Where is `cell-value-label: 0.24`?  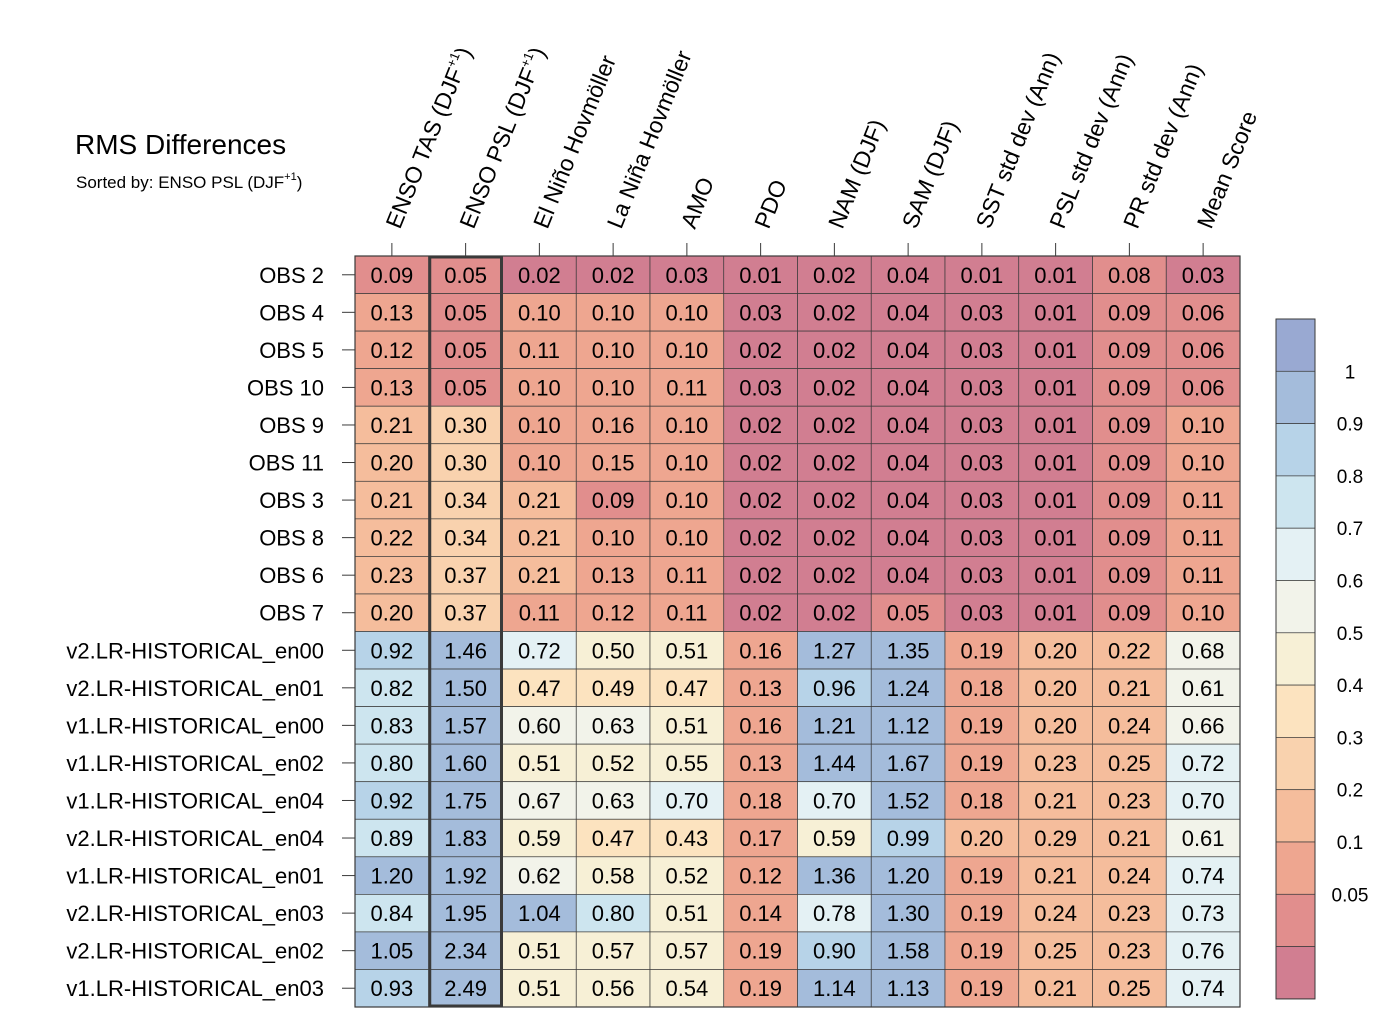
cell-value-label: 0.24 is located at coordinates (1129, 725).